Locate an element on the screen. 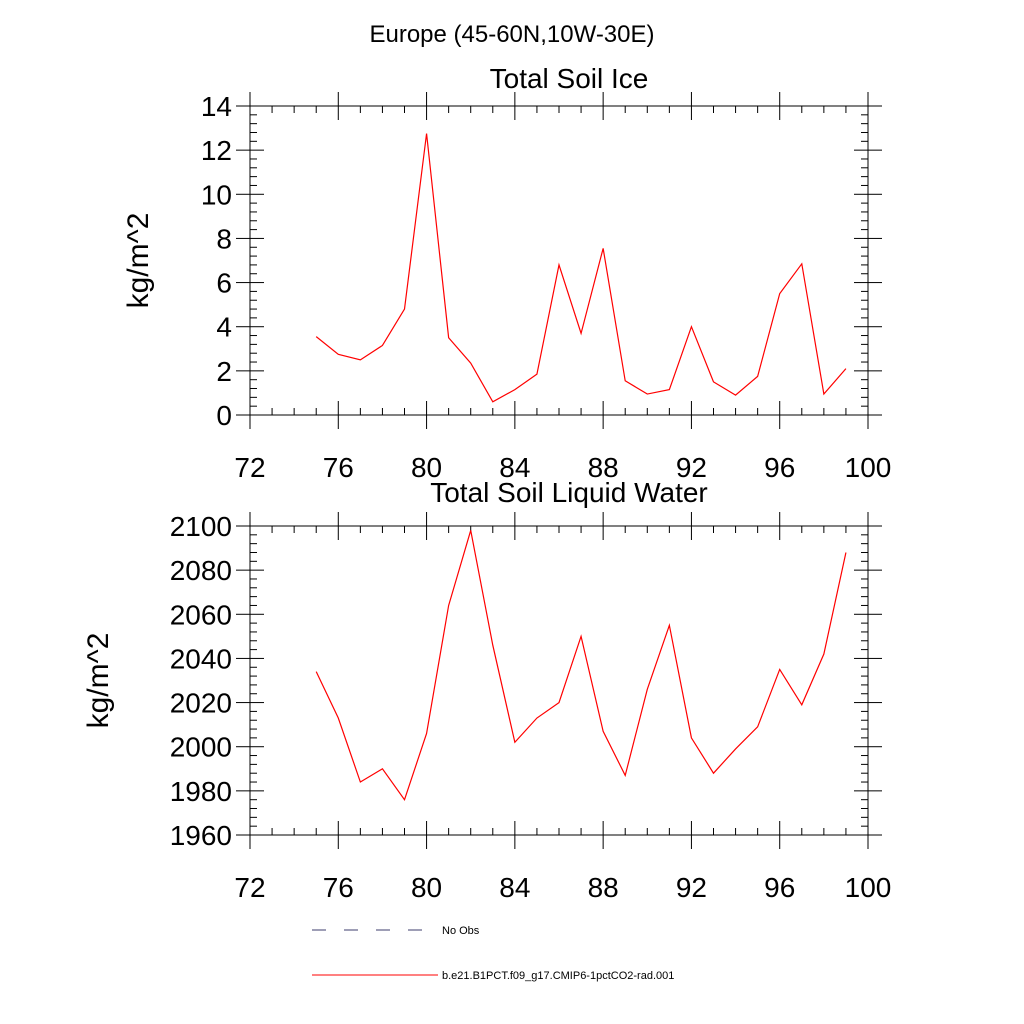 The image size is (1024, 1024). y-tick-label: 14 is located at coordinates (216, 106).